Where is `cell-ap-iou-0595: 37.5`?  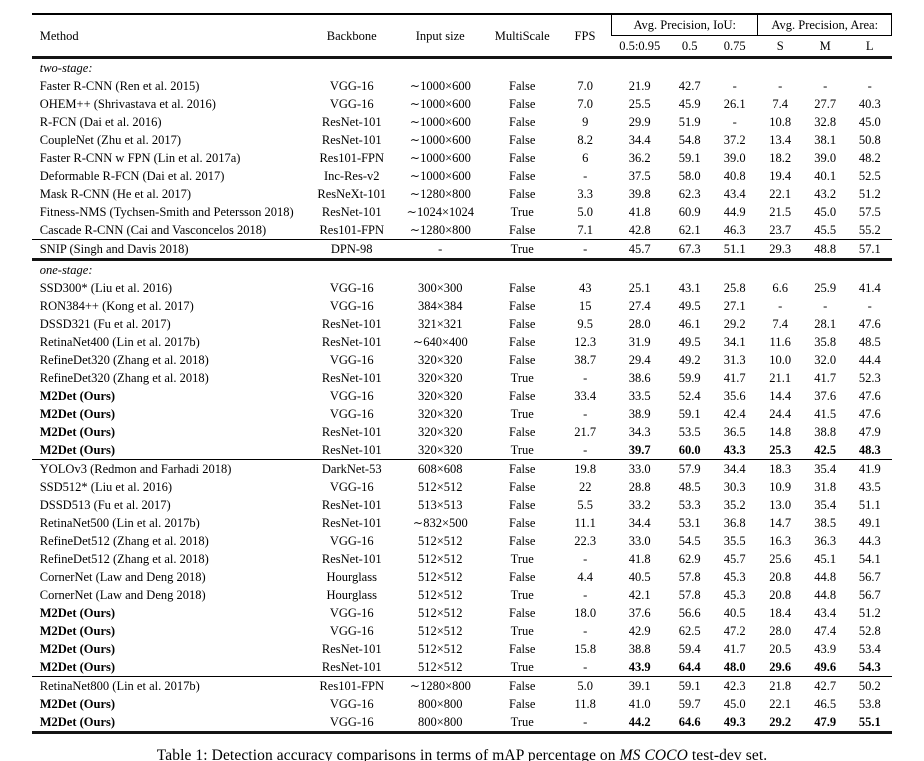 cell-ap-iou-0595: 37.5 is located at coordinates (639, 176).